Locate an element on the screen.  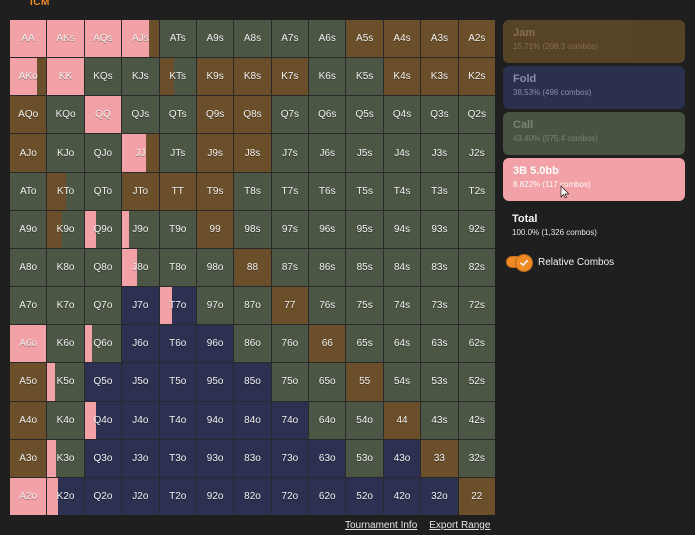
range-cell: A8o is located at coordinates (28, 267).